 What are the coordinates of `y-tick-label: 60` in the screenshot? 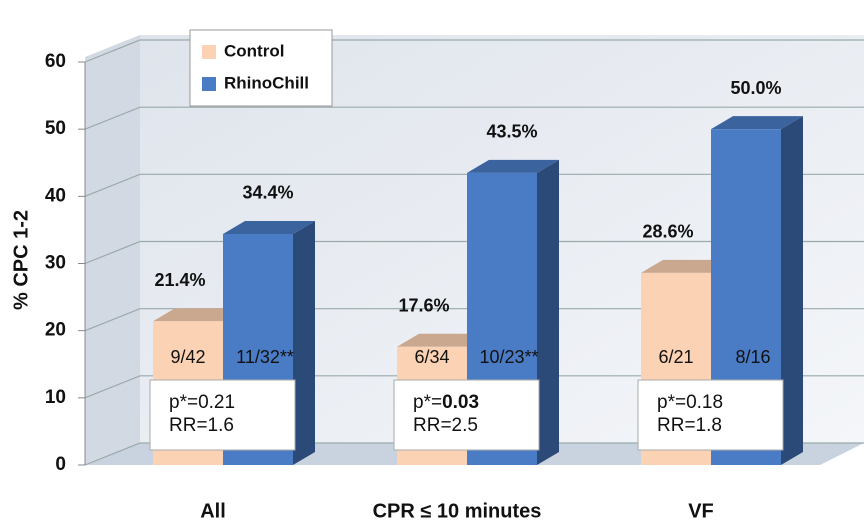 It's located at (55, 61).